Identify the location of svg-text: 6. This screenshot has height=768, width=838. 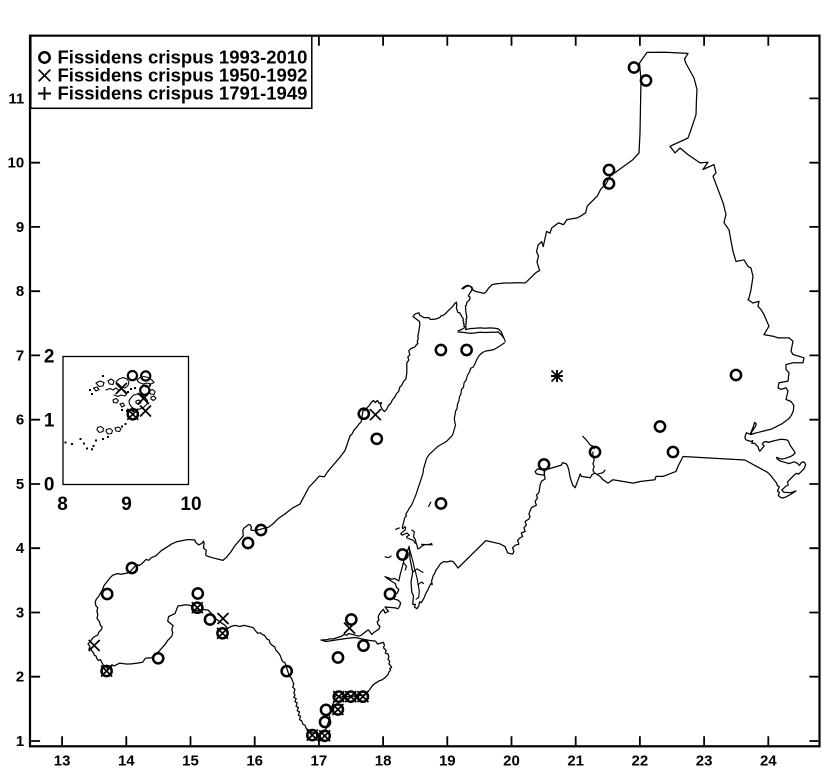
(20, 420).